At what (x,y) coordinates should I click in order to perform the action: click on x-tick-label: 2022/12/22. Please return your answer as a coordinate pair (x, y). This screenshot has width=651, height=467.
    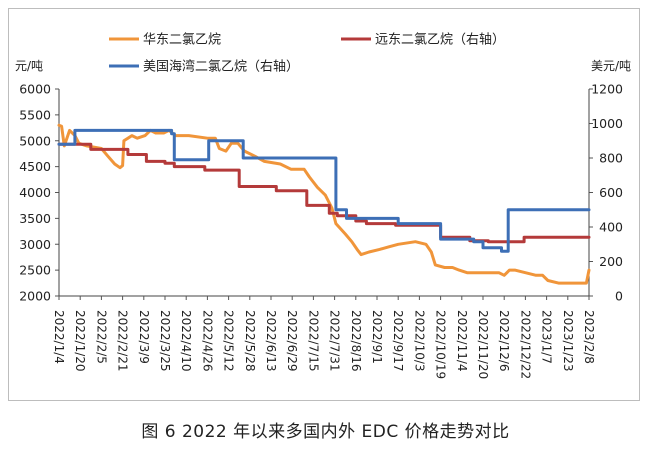
    Looking at the image, I should click on (525, 344).